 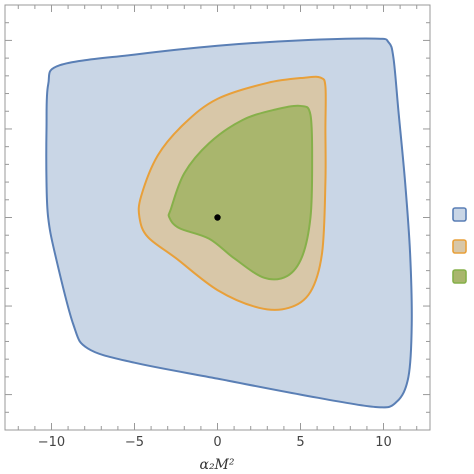 I want to click on legend, so click(x=459, y=245).